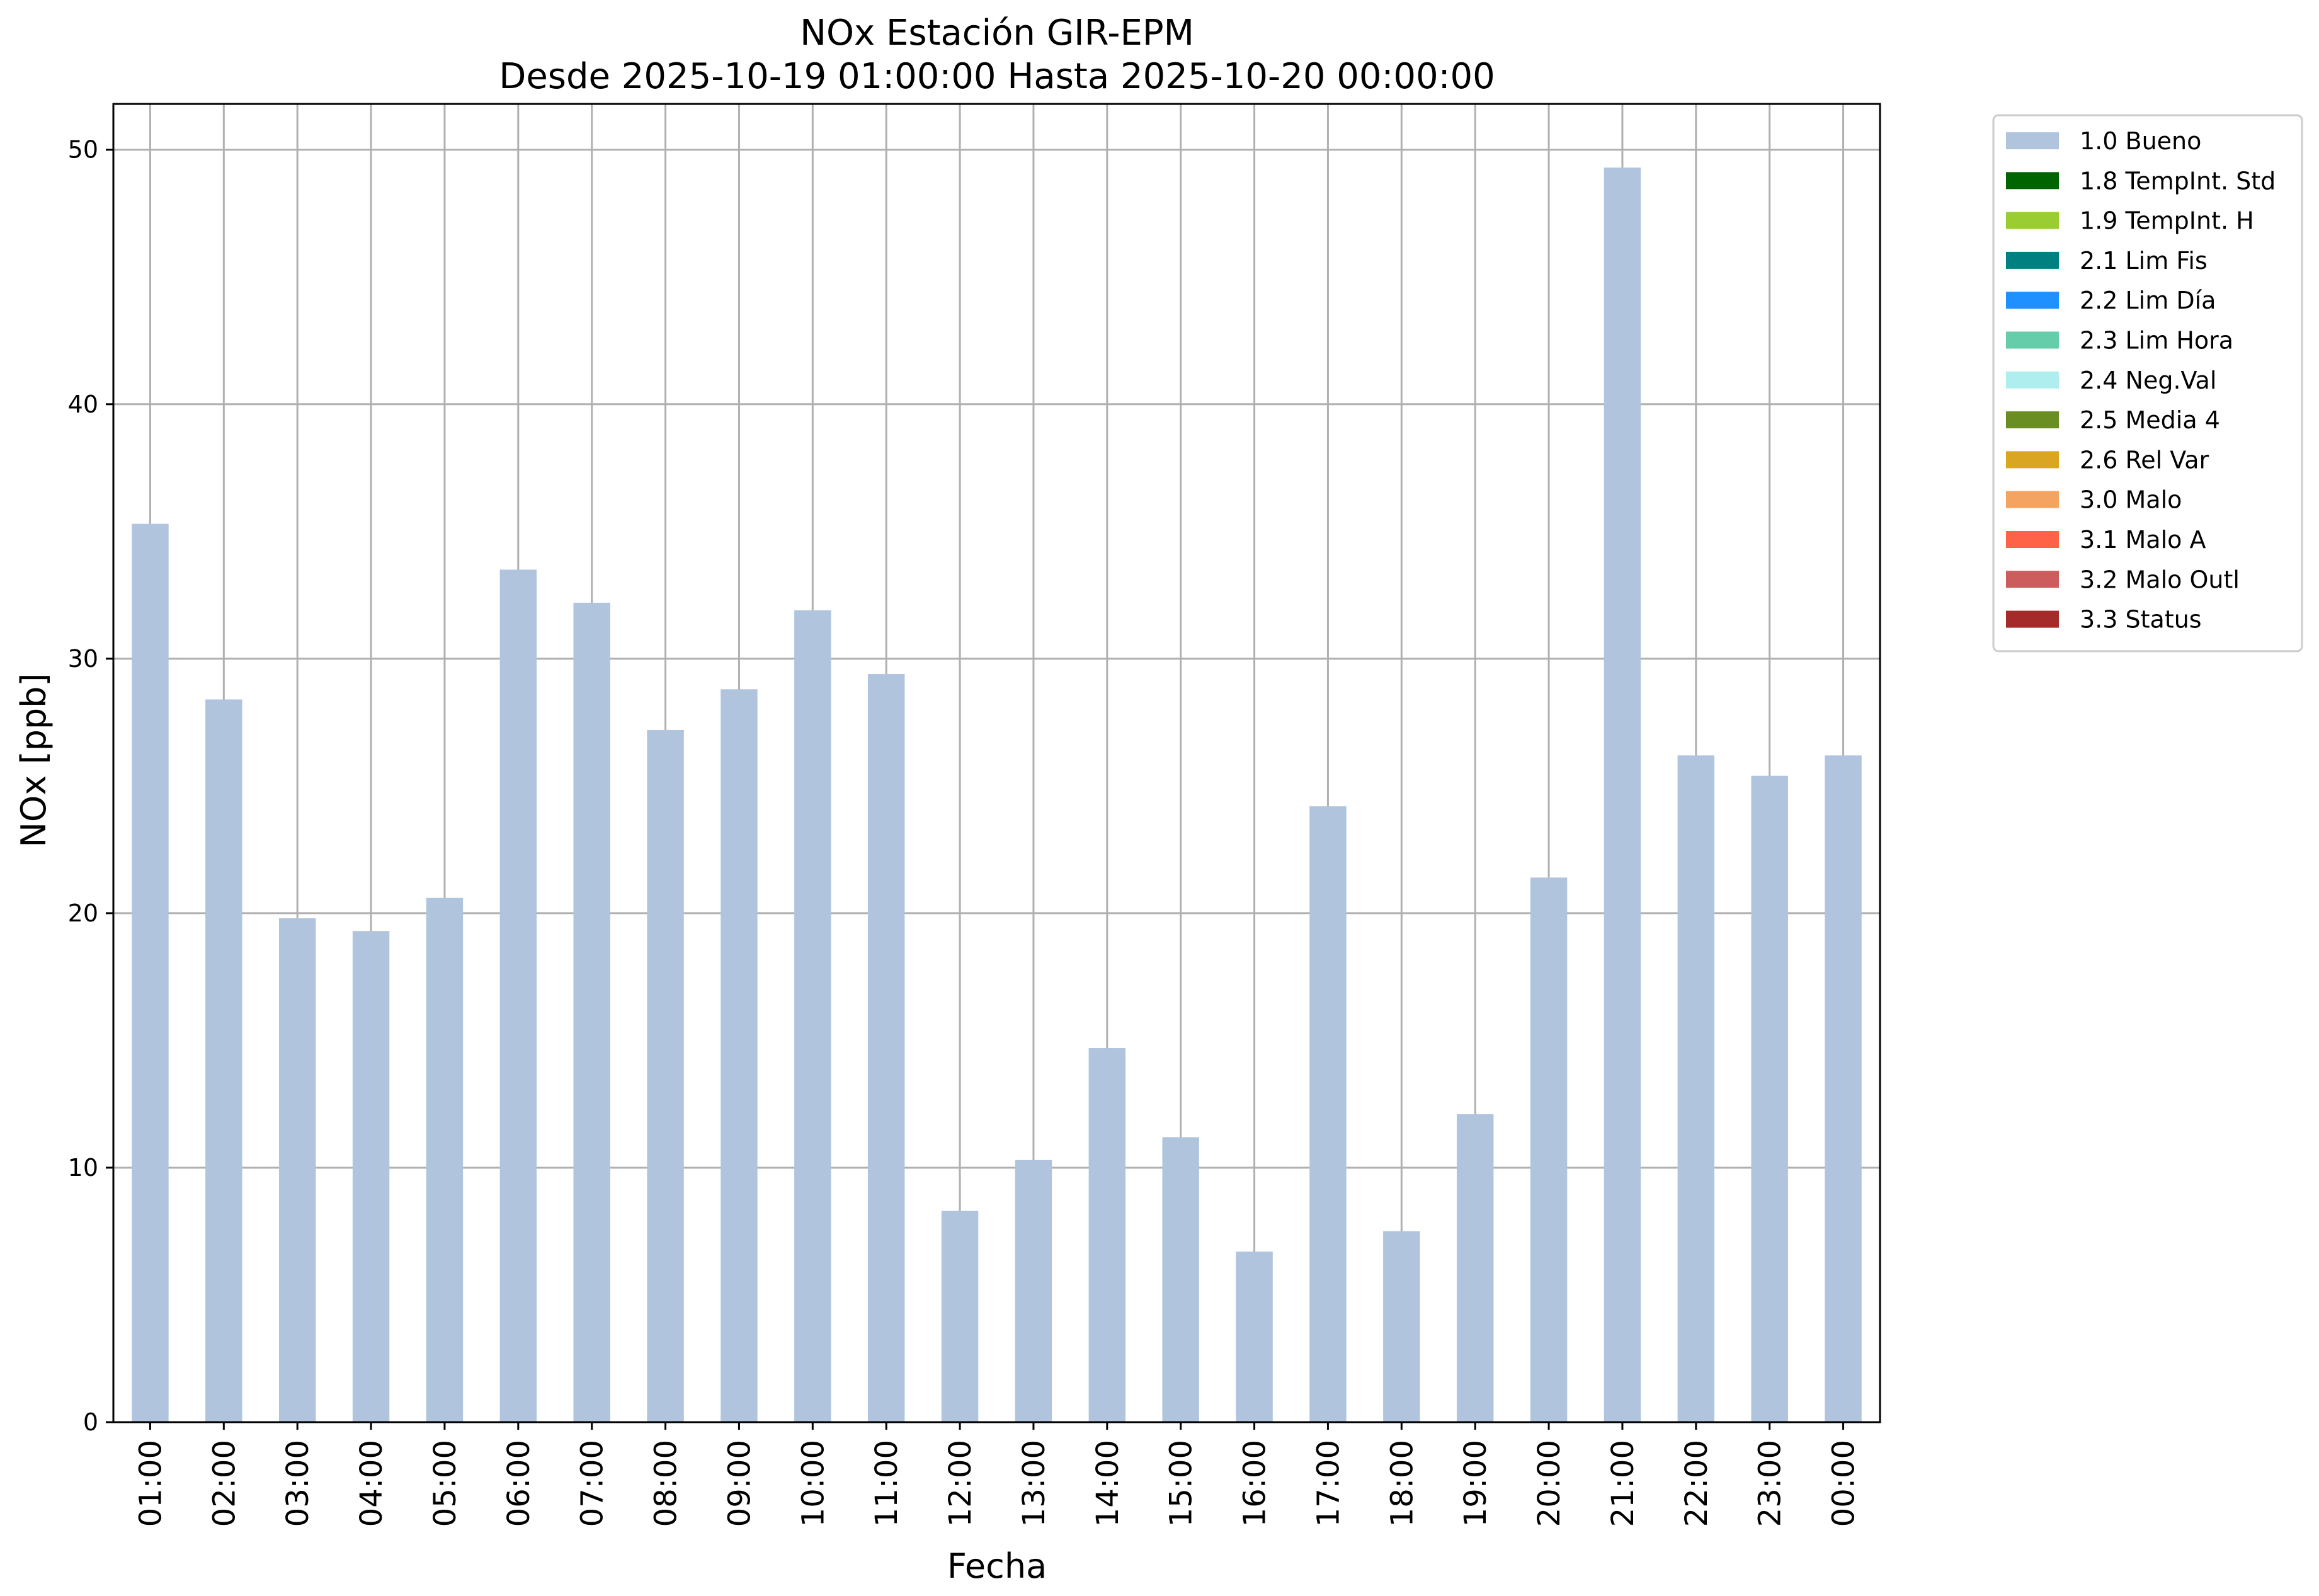 Image resolution: width=2319 pixels, height=1596 pixels. What do you see at coordinates (2144, 460) in the screenshot?
I see `legend-item-label: 2.6 Rel Var` at bounding box center [2144, 460].